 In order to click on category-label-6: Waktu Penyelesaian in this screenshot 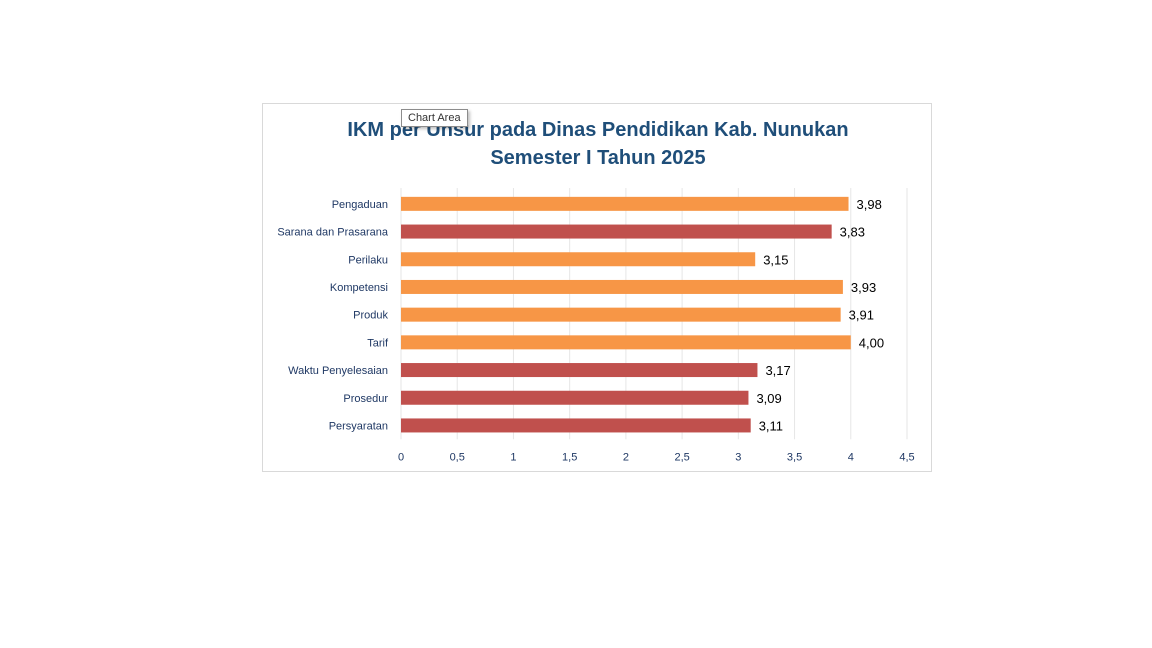, I will do `click(338, 371)`.